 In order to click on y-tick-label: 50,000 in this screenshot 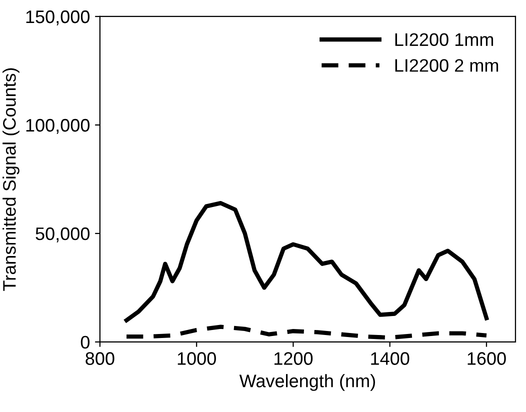, I will do `click(63, 234)`.